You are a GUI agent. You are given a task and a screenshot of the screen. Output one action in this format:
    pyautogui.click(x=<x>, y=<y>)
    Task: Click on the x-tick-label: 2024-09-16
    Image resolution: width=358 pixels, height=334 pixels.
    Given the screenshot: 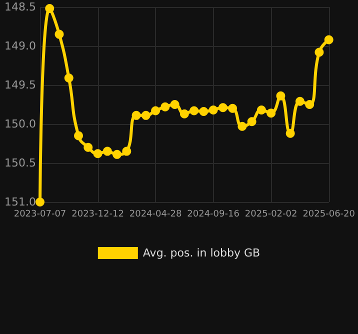 What is the action you would take?
    pyautogui.click(x=213, y=215)
    